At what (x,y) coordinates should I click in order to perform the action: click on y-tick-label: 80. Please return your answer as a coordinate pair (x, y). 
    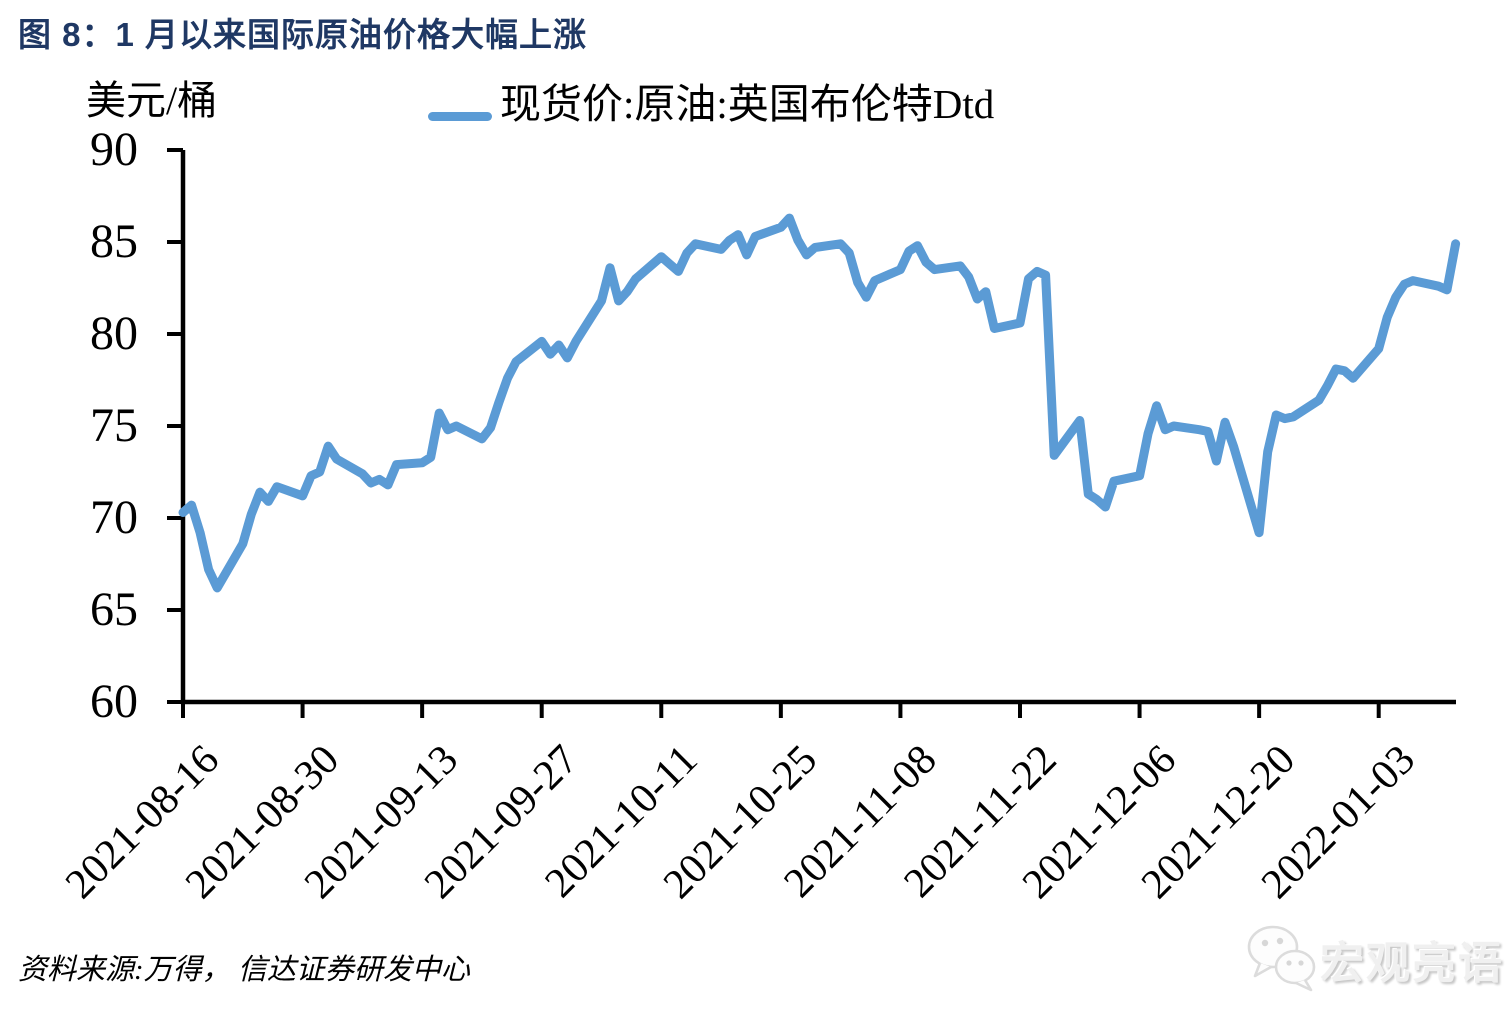
    Looking at the image, I should click on (114, 333).